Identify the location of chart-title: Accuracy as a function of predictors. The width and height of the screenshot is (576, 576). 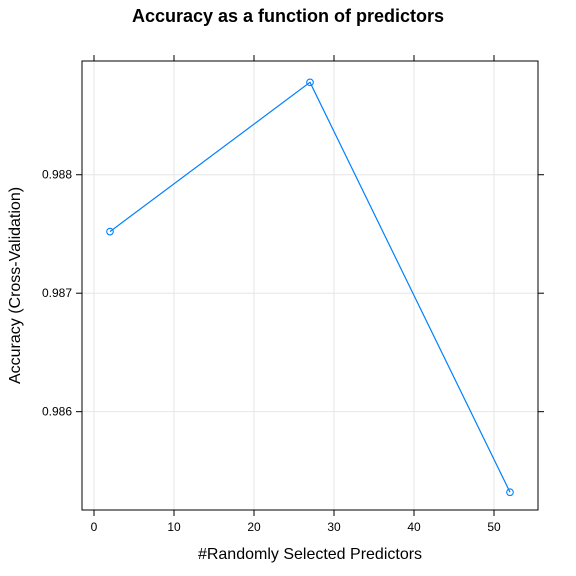
(288, 16).